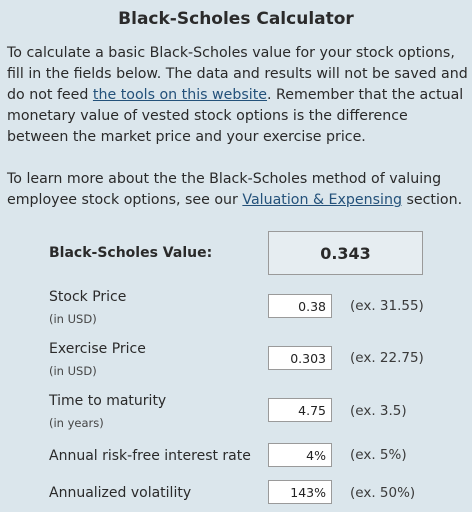 The width and height of the screenshot is (472, 512). Describe the element at coordinates (131, 253) in the screenshot. I see `black-scholes-value-label: Black-Scholes Value:` at that location.